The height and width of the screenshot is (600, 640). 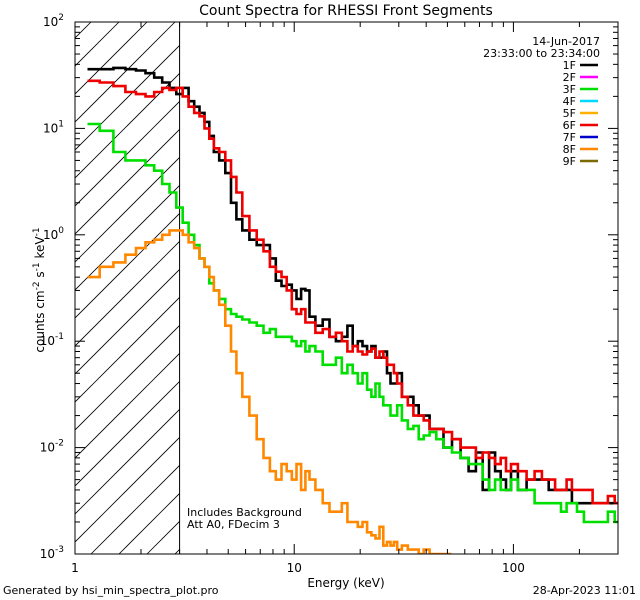 What do you see at coordinates (569, 65) in the screenshot?
I see `legend-label-1F: 1F` at bounding box center [569, 65].